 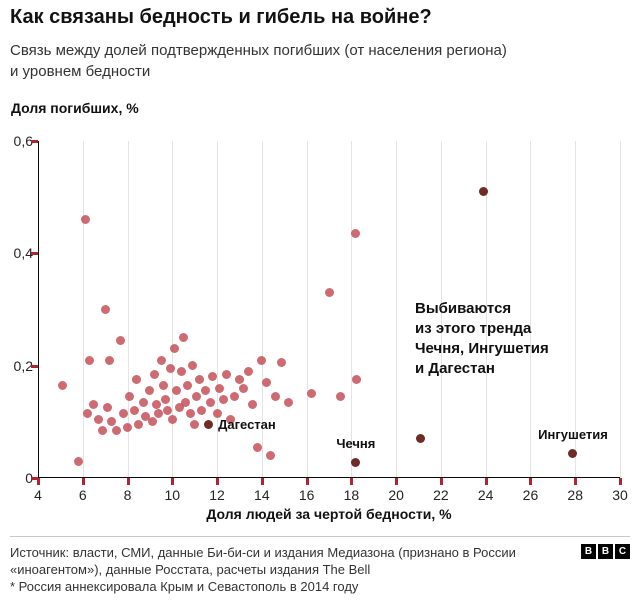 What do you see at coordinates (329, 477) in the screenshot?
I see `x-axis-line` at bounding box center [329, 477].